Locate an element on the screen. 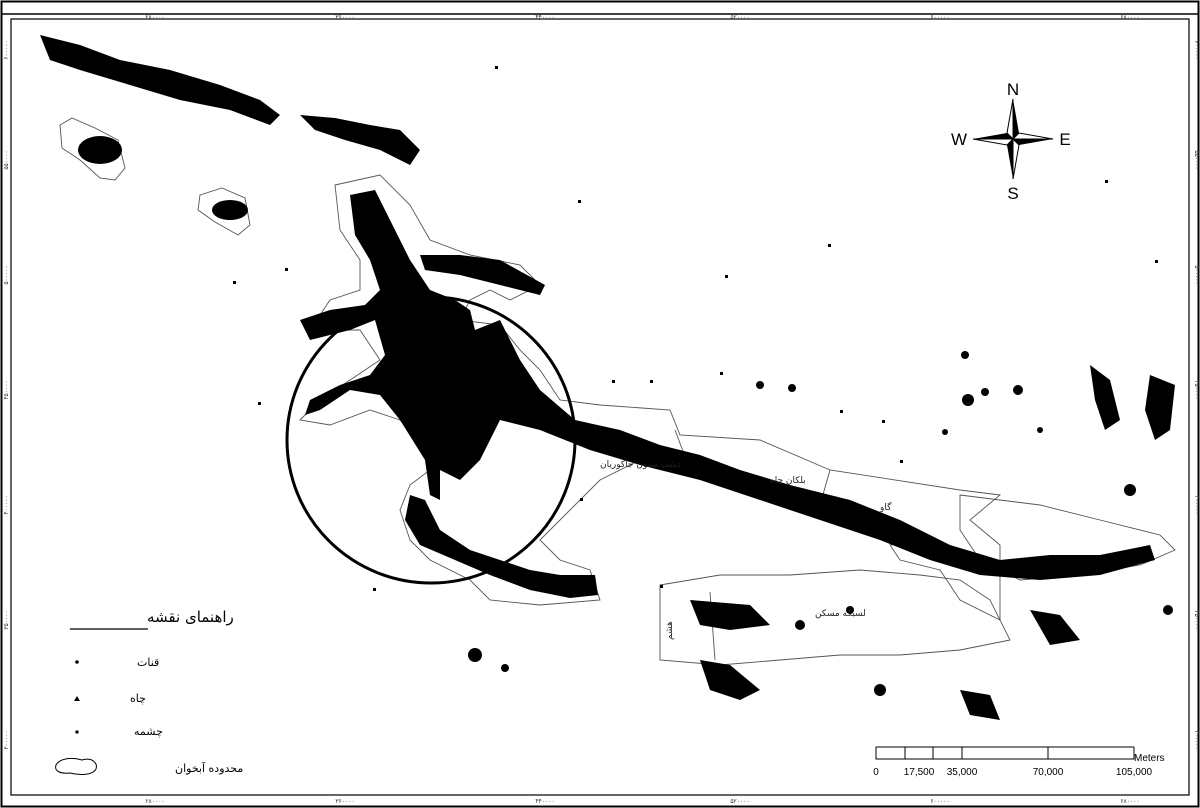 This screenshot has height=808, width=1200. well-cluster-far-east is located at coordinates (1160, 407).